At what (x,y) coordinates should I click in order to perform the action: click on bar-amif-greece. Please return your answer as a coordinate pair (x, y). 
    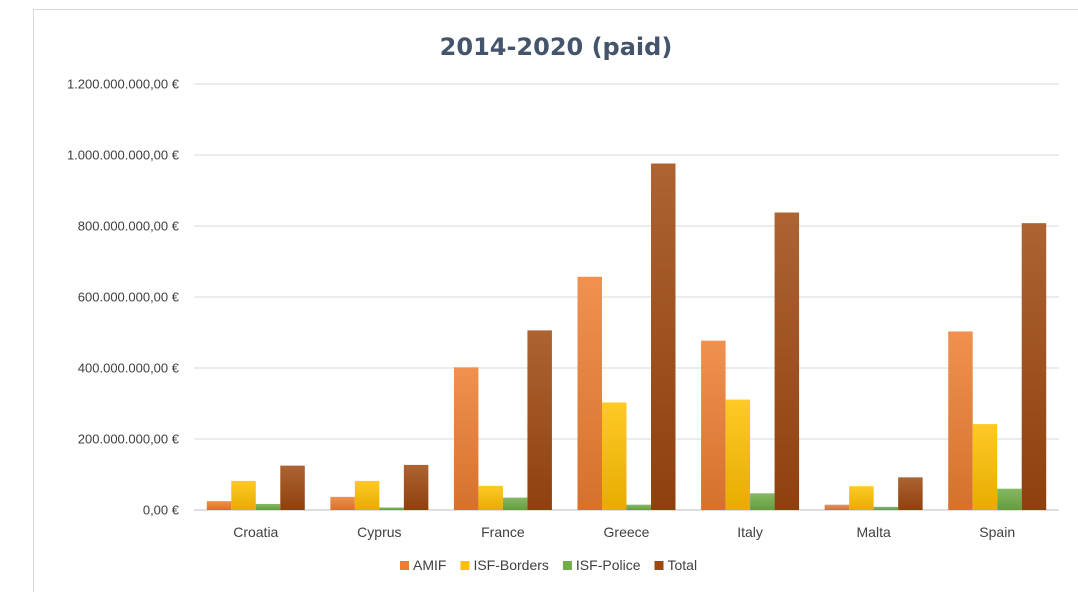
    Looking at the image, I should click on (589, 393).